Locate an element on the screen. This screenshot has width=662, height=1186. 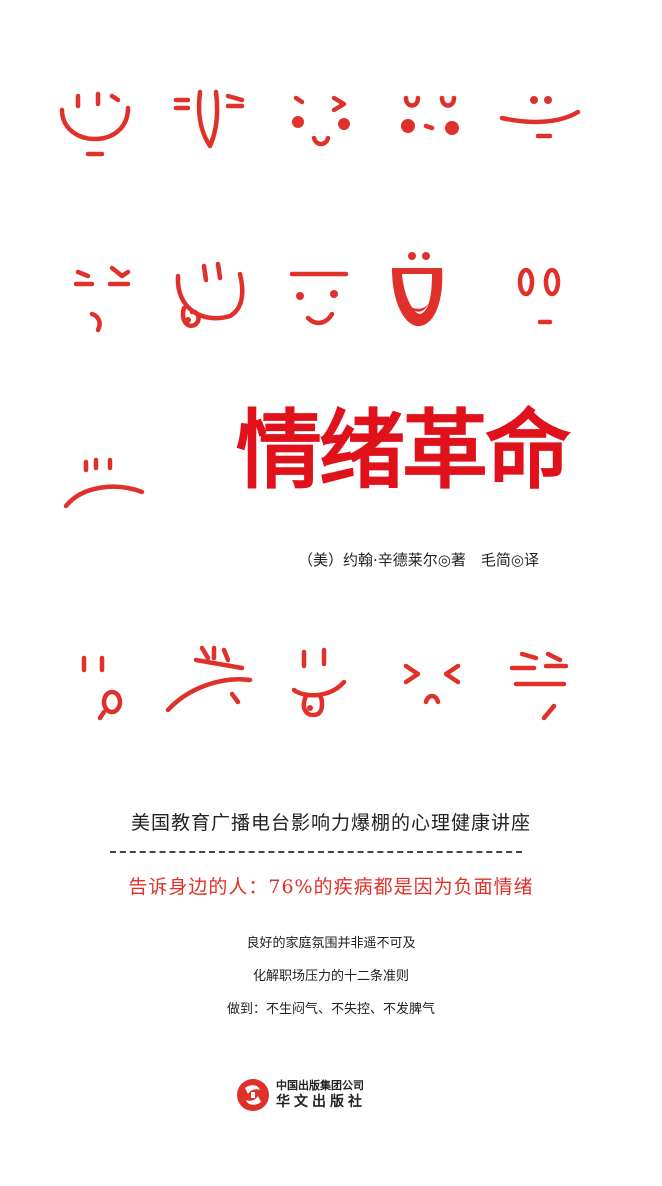
smile-face-icon is located at coordinates (96, 126).